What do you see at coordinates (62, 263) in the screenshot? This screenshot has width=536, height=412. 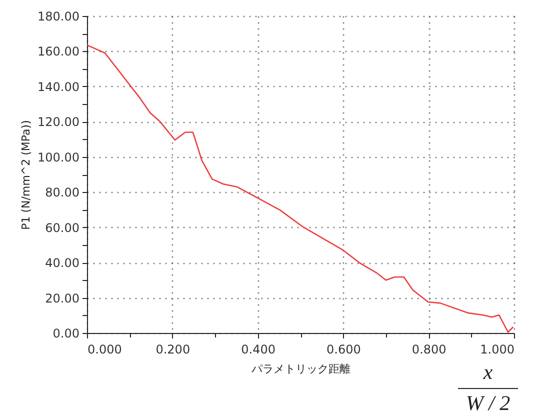 I see `y-tick-label: 40.00` at bounding box center [62, 263].